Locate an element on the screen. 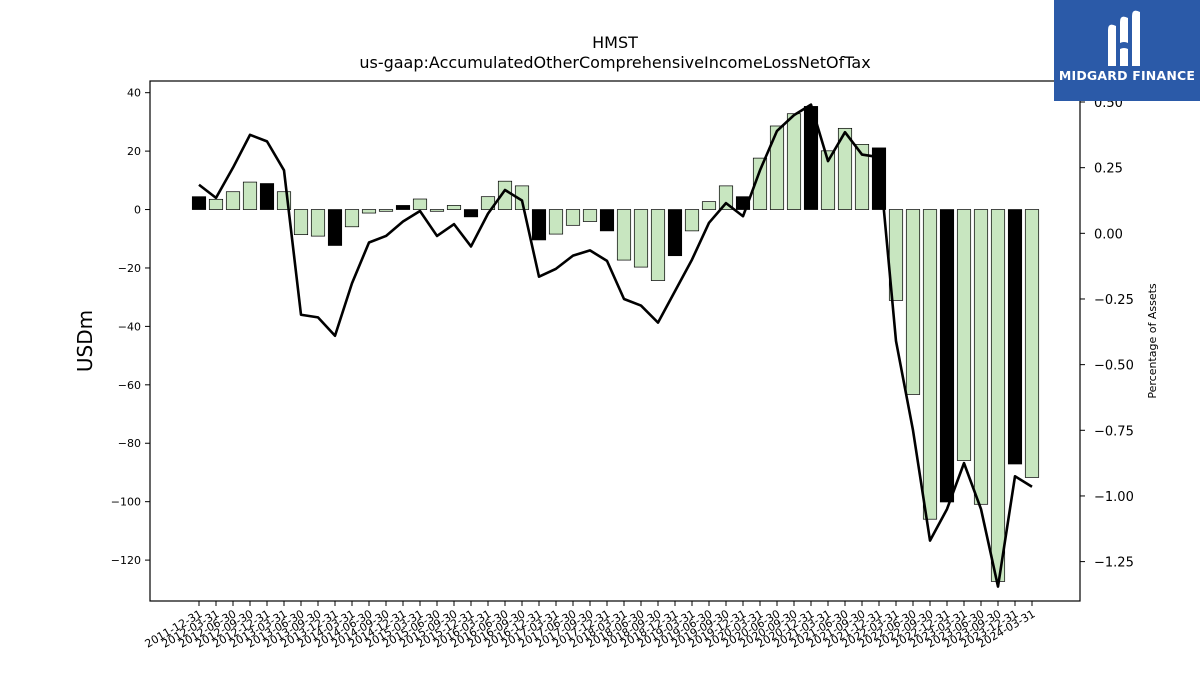 This screenshot has width=1200, height=675. y2-tick-label: −0.25 is located at coordinates (1114, 300).